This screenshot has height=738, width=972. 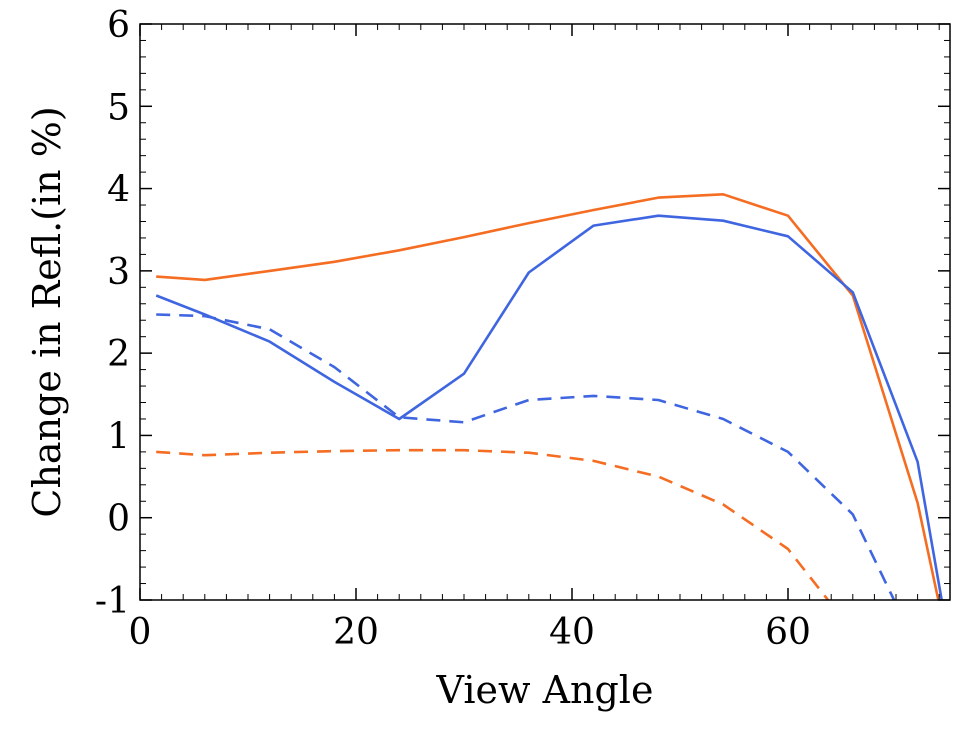 I want to click on y-tick-label: 1, so click(x=118, y=436).